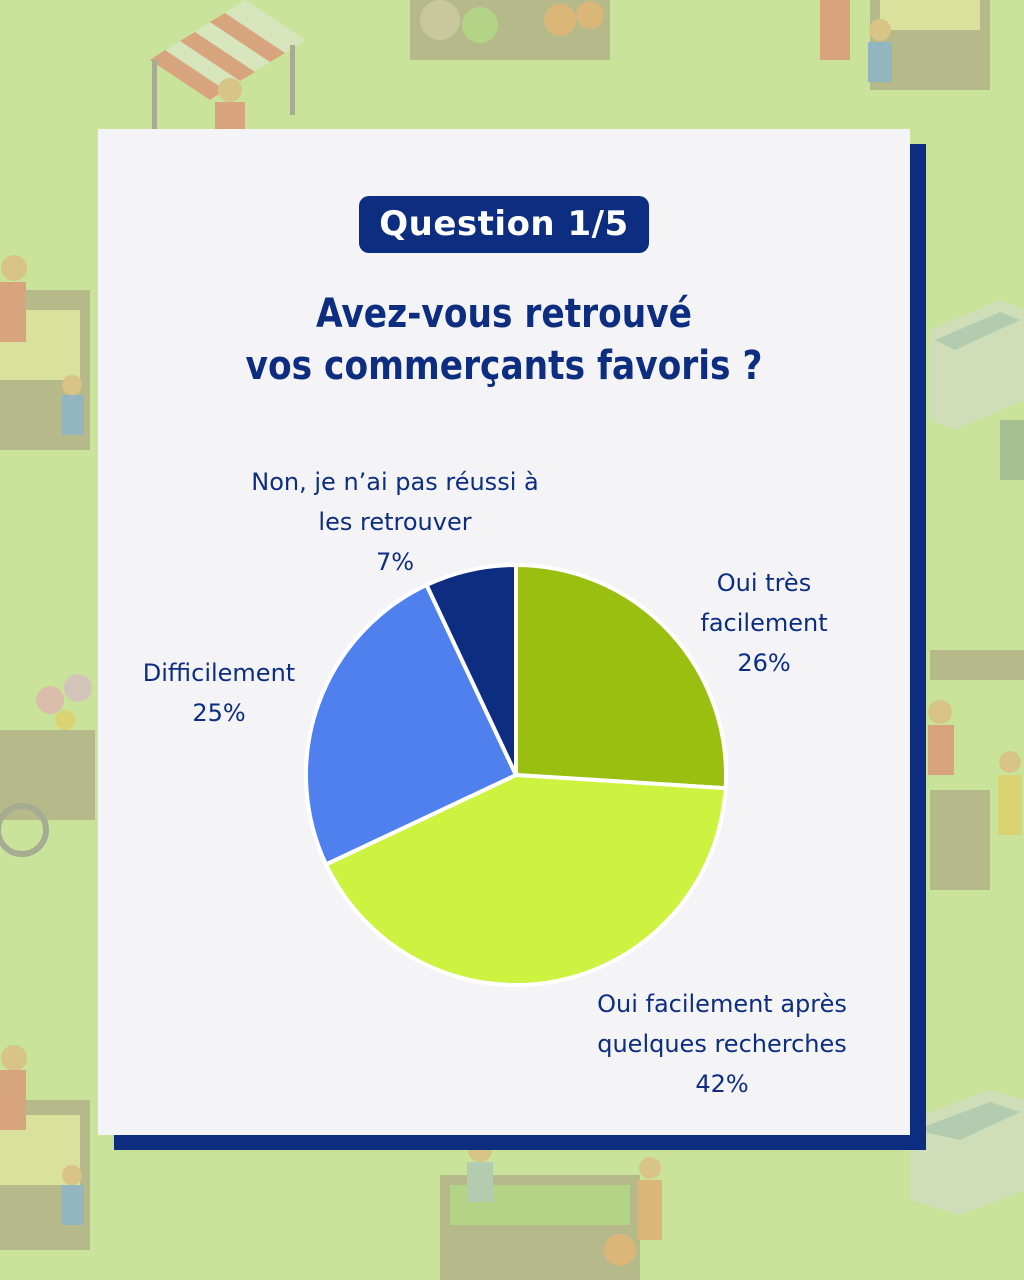  I want to click on slice-label-oui-tres-facilement: Oui très facilement 26%, so click(764, 623).